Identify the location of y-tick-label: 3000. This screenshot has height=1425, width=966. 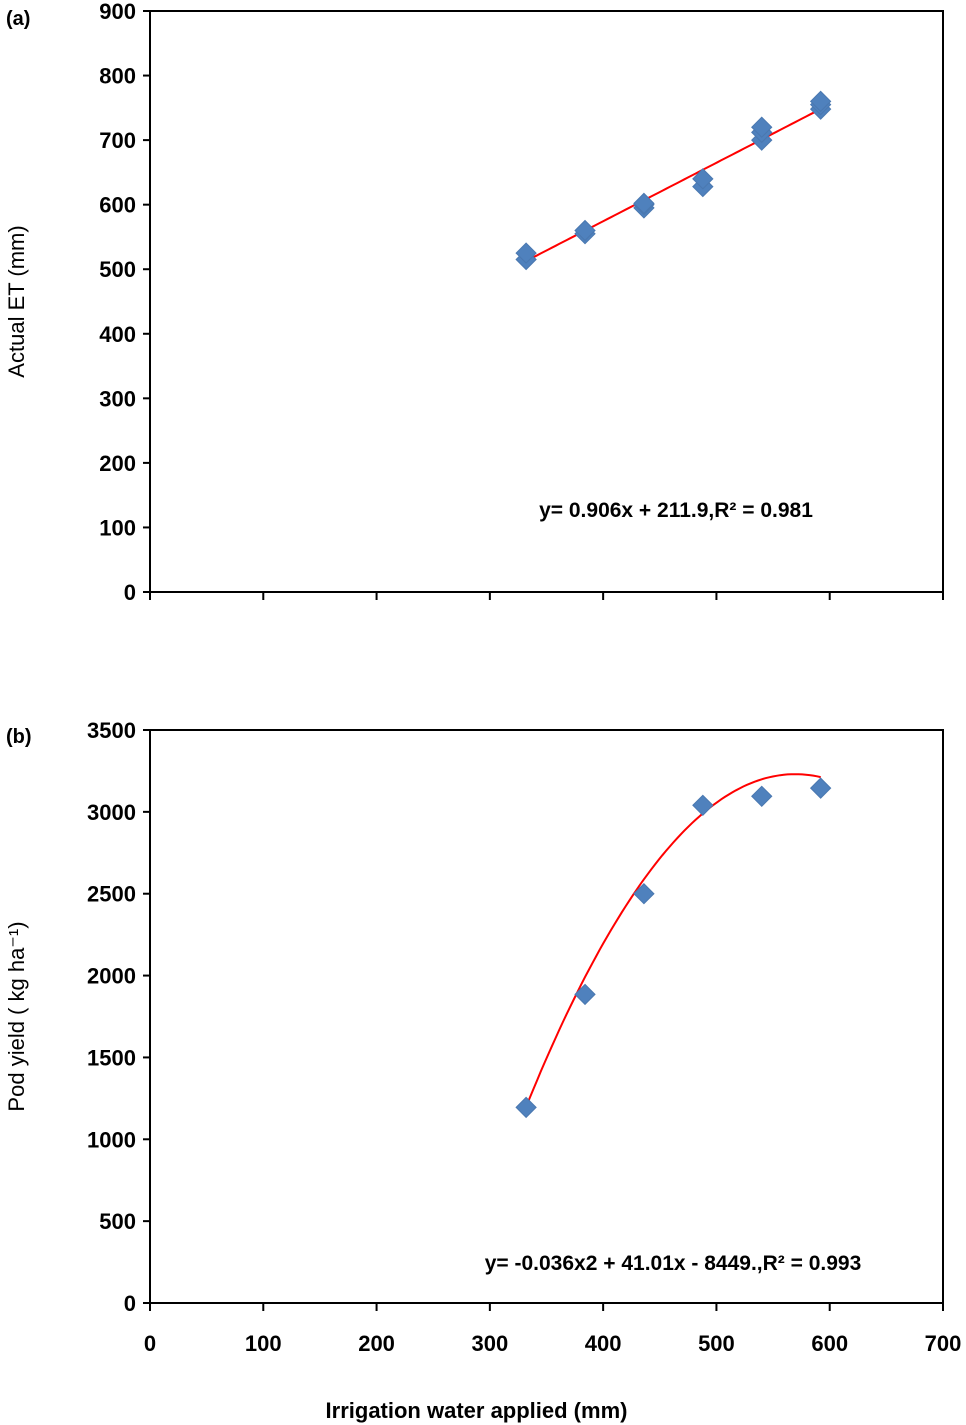
(111, 812).